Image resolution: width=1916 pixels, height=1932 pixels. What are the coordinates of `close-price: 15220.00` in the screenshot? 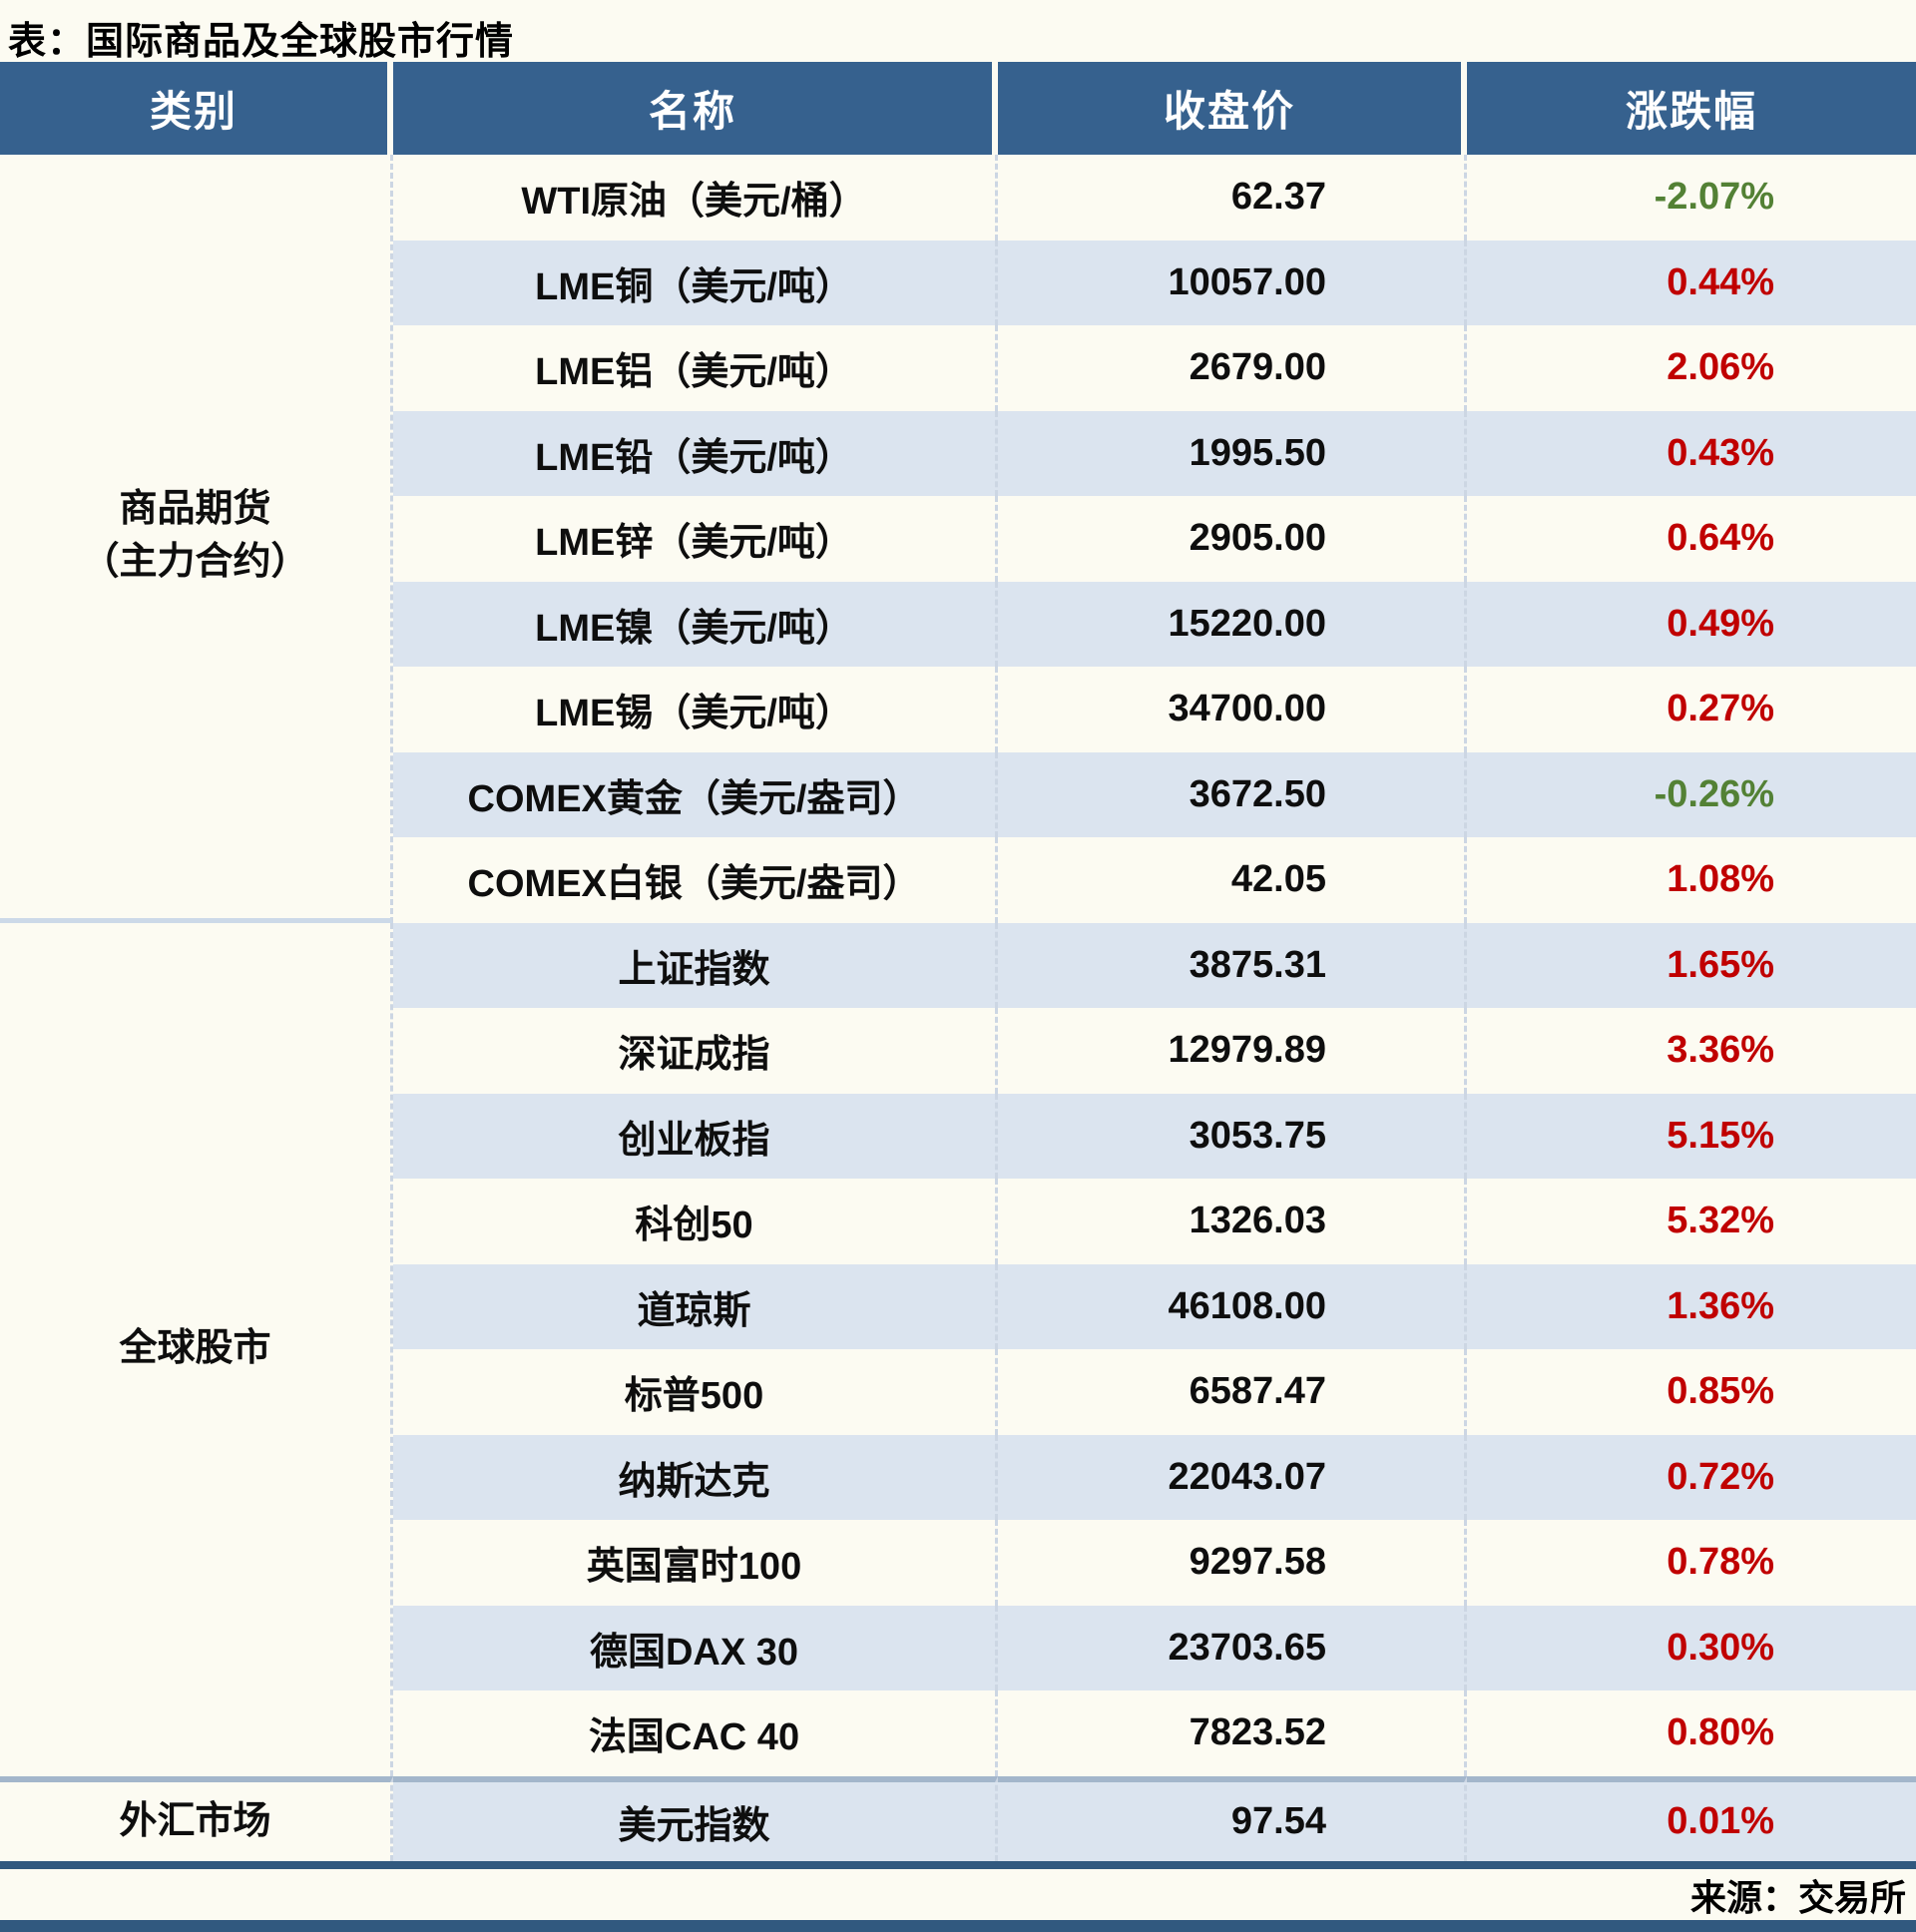 It's located at (1232, 624).